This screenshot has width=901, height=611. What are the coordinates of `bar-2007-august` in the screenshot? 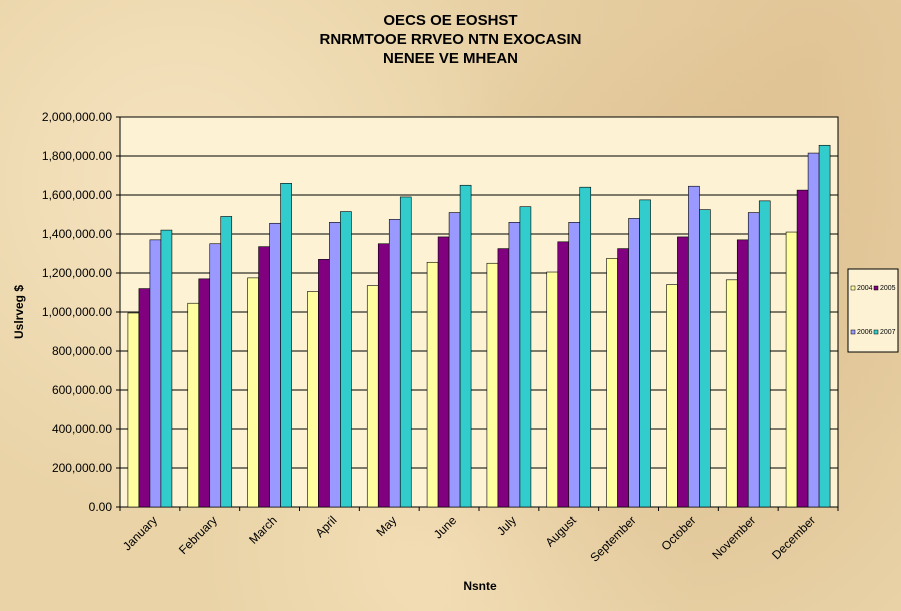 It's located at (585, 347).